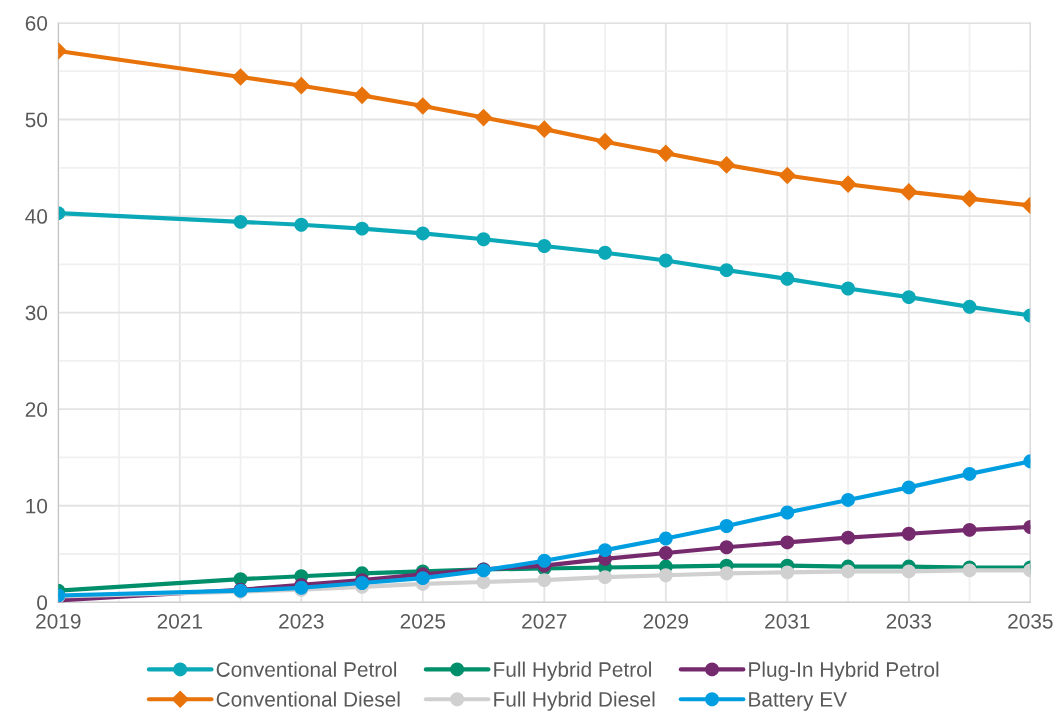 The height and width of the screenshot is (717, 1060). Describe the element at coordinates (301, 621) in the screenshot. I see `x-tick-label: 2023` at that location.